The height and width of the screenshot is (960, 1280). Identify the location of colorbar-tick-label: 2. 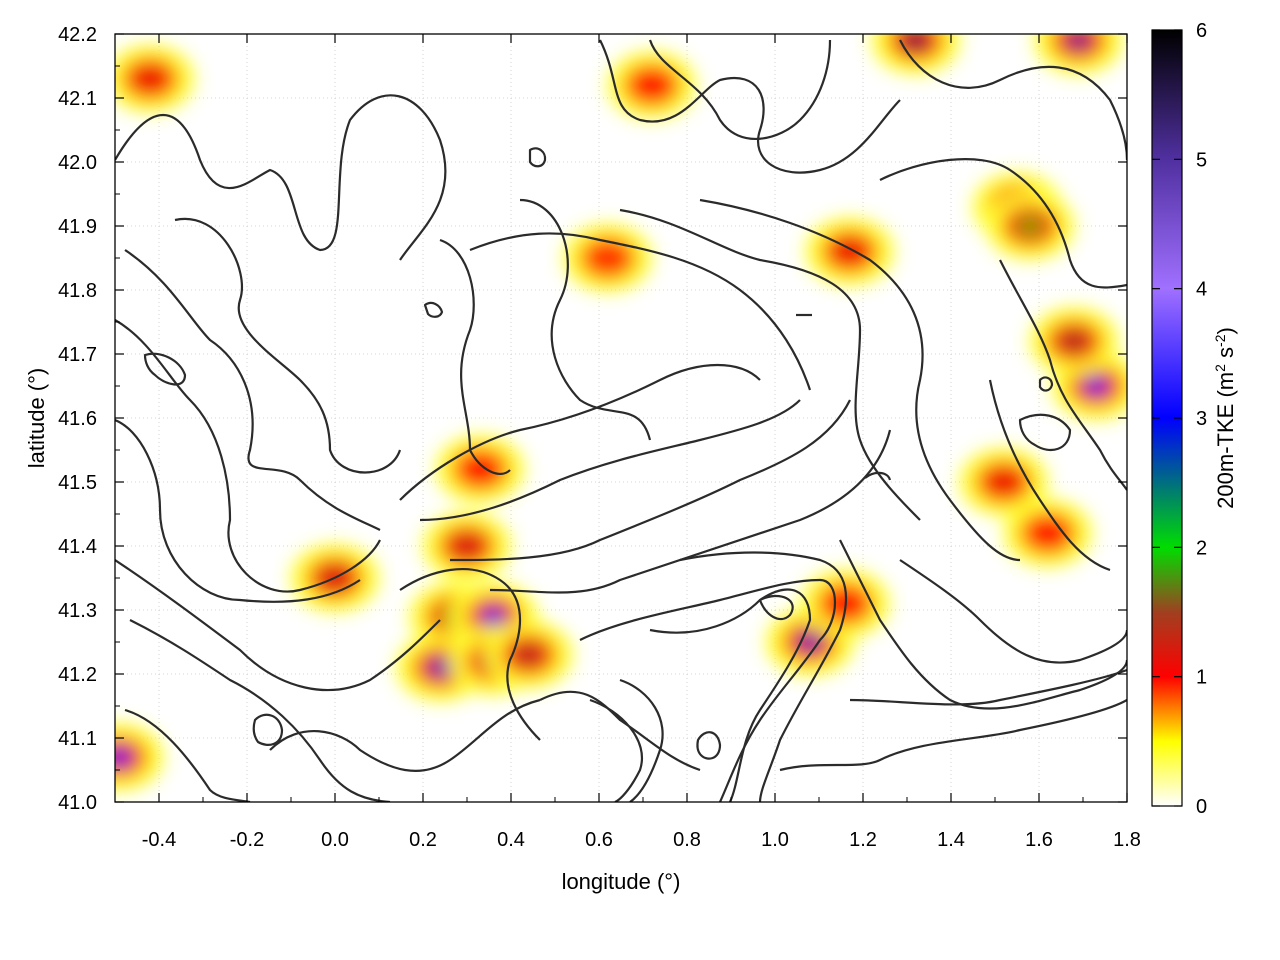
(1201, 548).